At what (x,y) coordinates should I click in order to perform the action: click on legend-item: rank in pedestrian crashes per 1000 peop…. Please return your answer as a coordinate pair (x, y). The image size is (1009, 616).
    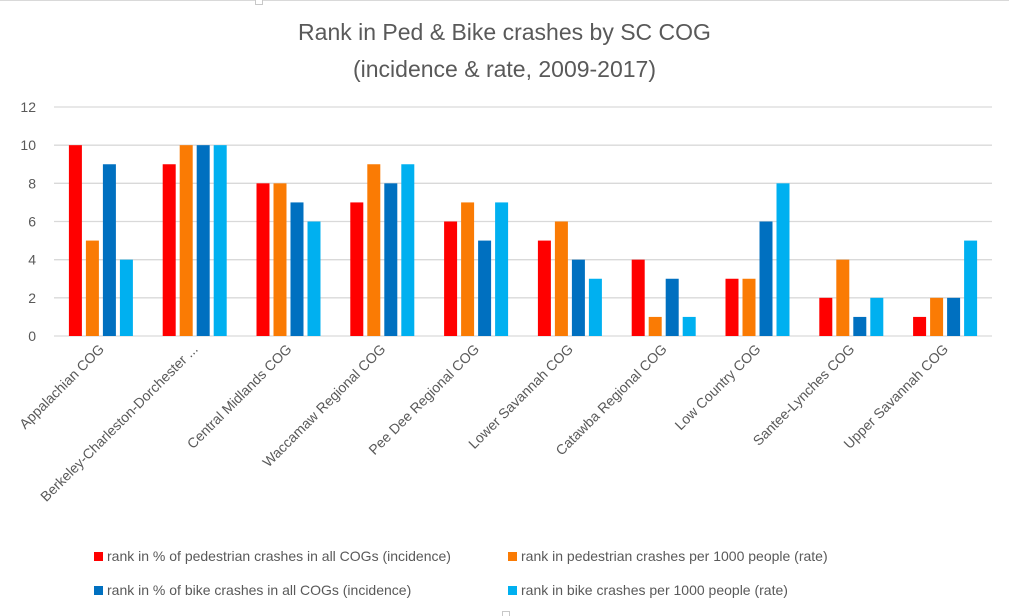
    Looking at the image, I should click on (668, 556).